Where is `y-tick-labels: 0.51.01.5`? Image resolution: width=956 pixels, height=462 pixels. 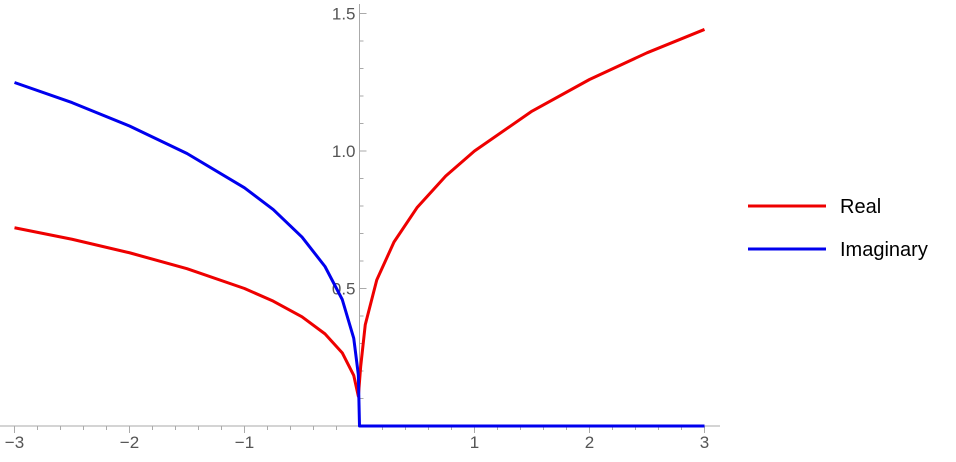
y-tick-labels: 0.51.01.5 is located at coordinates (344, 152).